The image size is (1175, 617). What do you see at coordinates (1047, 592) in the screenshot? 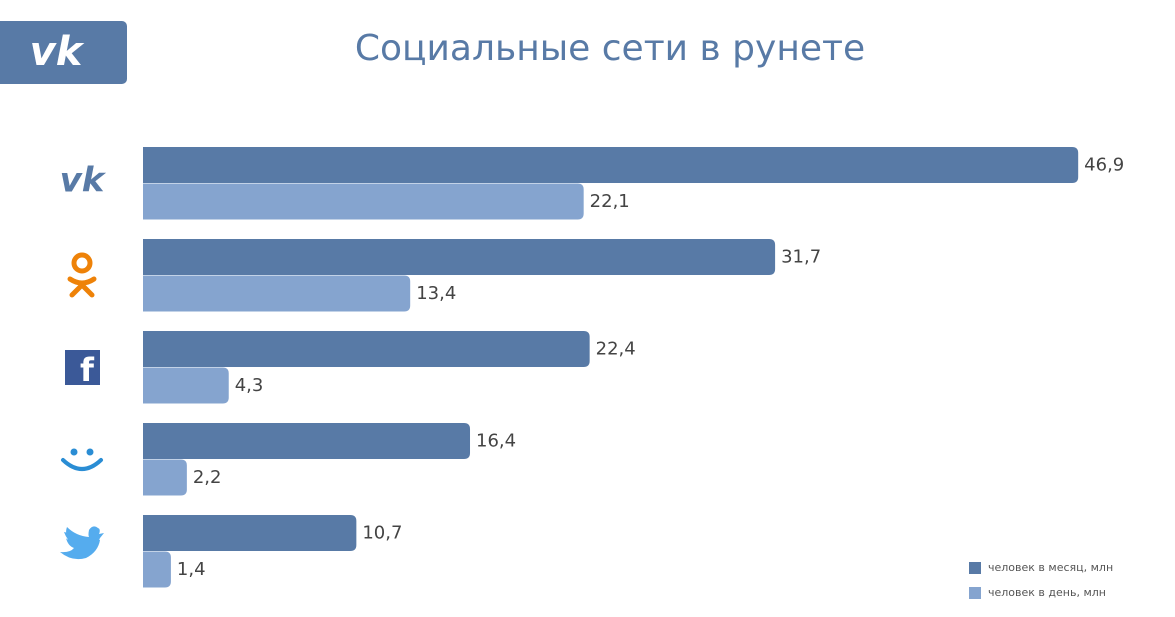
I see `legend-label: человек в день, млн` at bounding box center [1047, 592].